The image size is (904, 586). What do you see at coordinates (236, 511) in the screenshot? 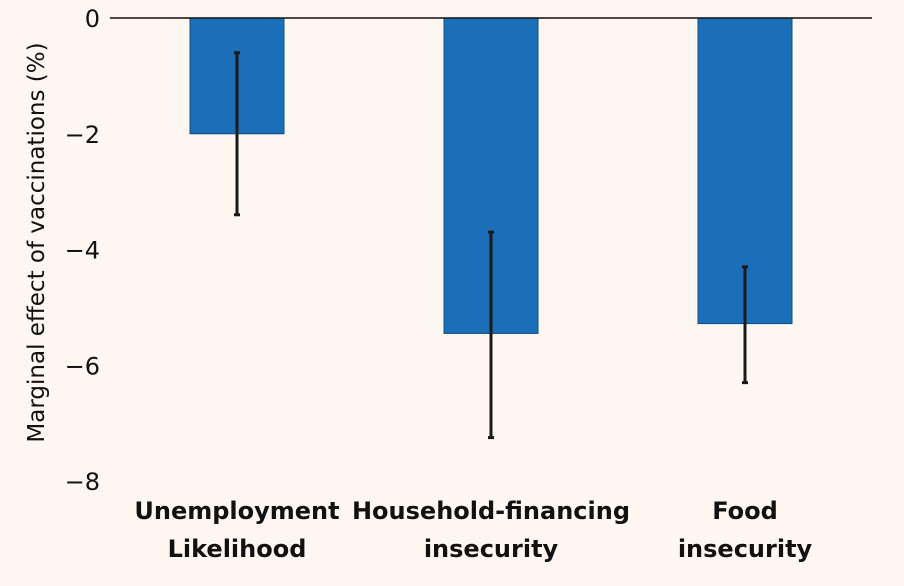
I see `category-label: Unemployment` at bounding box center [236, 511].